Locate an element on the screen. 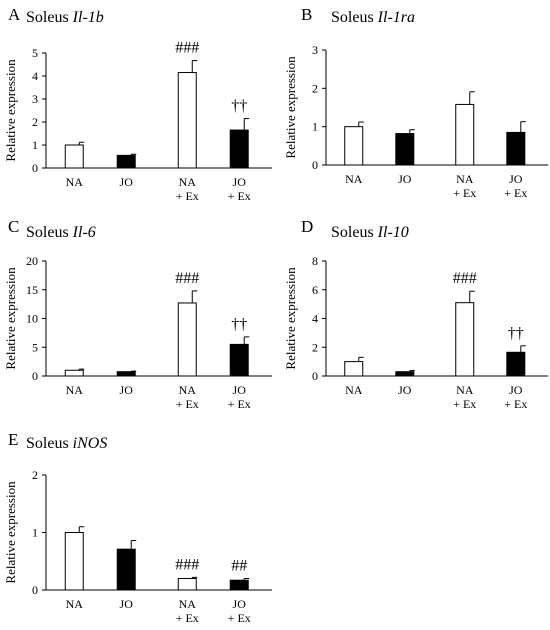  panel-letter: D is located at coordinates (307, 226).